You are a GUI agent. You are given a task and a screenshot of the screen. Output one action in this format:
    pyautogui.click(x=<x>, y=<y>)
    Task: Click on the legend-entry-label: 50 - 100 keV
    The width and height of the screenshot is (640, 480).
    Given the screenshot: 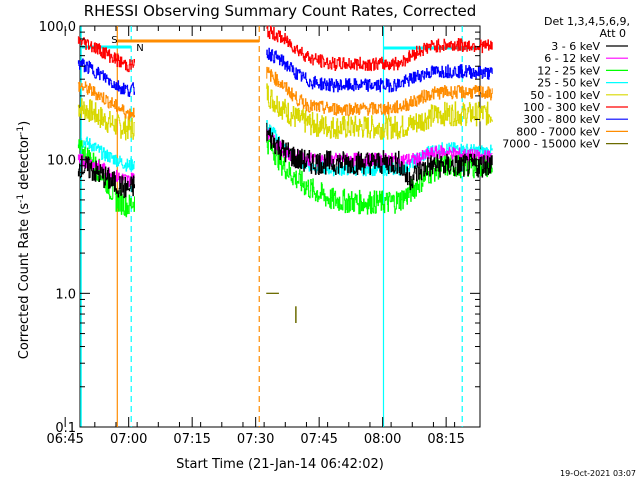 What is the action you would take?
    pyautogui.click(x=565, y=95)
    